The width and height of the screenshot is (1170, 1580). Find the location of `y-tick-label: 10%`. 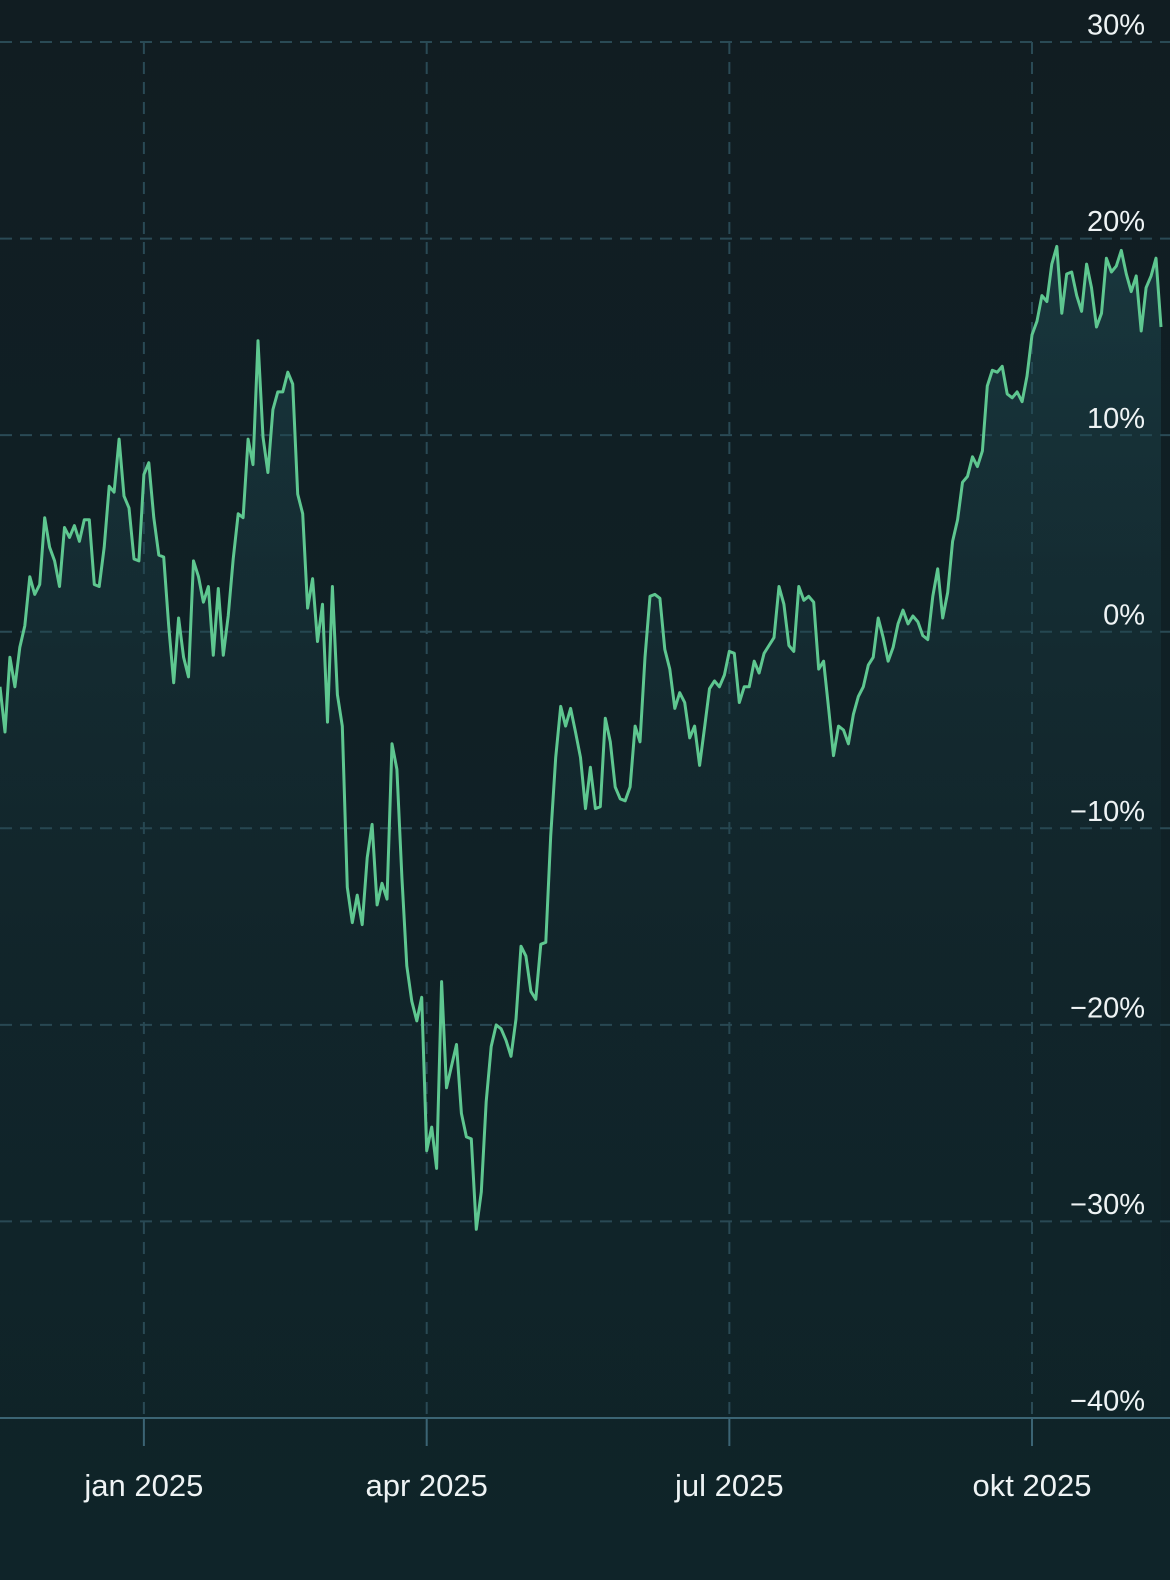

y-tick-label: 10% is located at coordinates (1116, 419).